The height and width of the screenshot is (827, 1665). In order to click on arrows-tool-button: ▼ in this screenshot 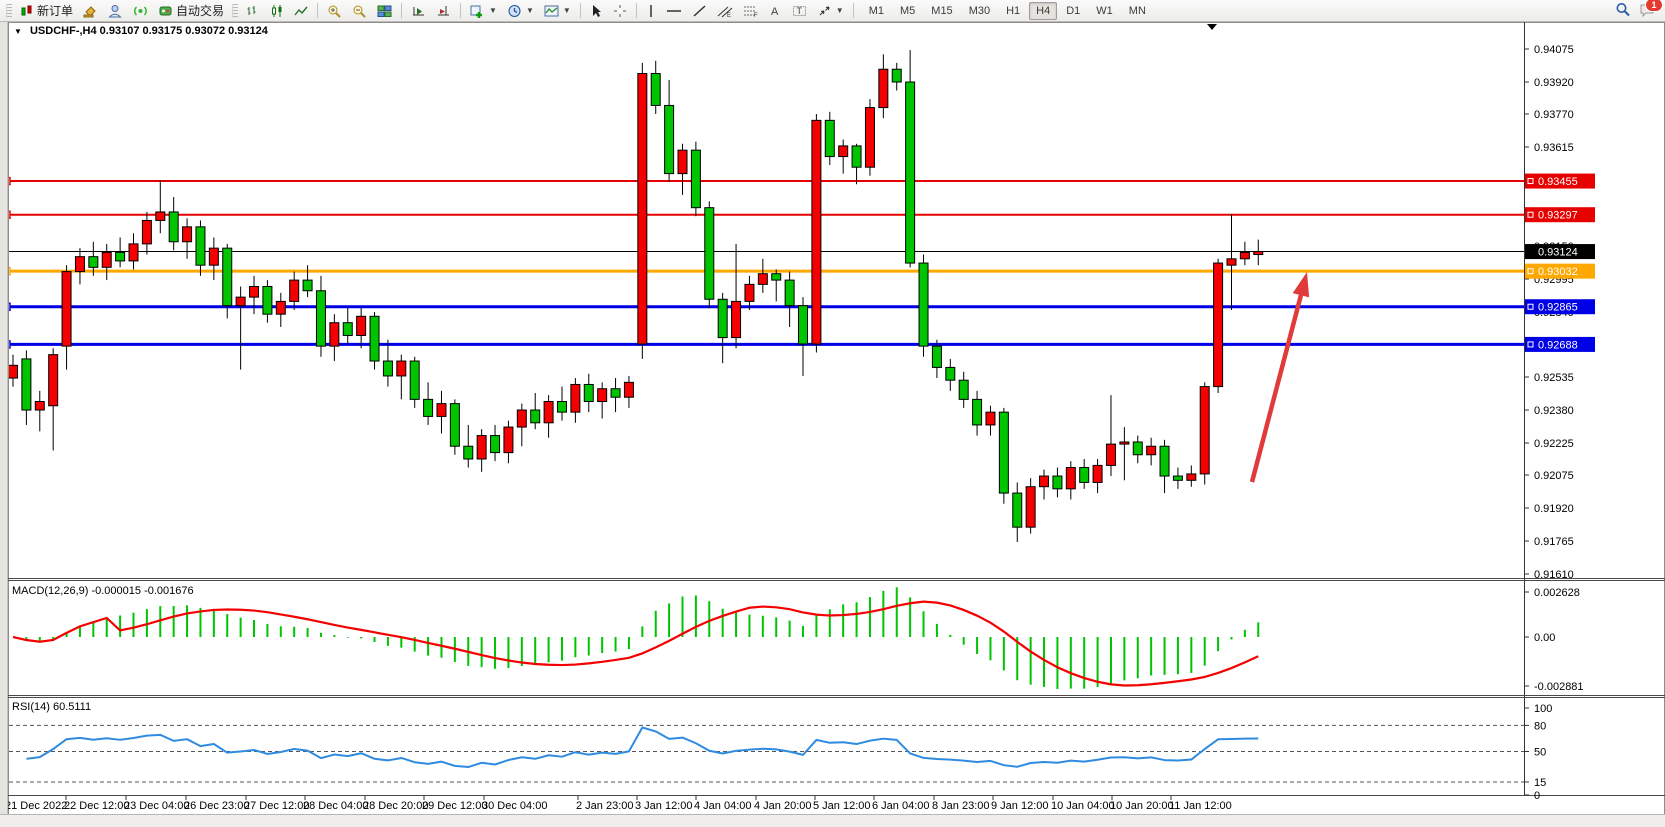, I will do `click(830, 11)`.